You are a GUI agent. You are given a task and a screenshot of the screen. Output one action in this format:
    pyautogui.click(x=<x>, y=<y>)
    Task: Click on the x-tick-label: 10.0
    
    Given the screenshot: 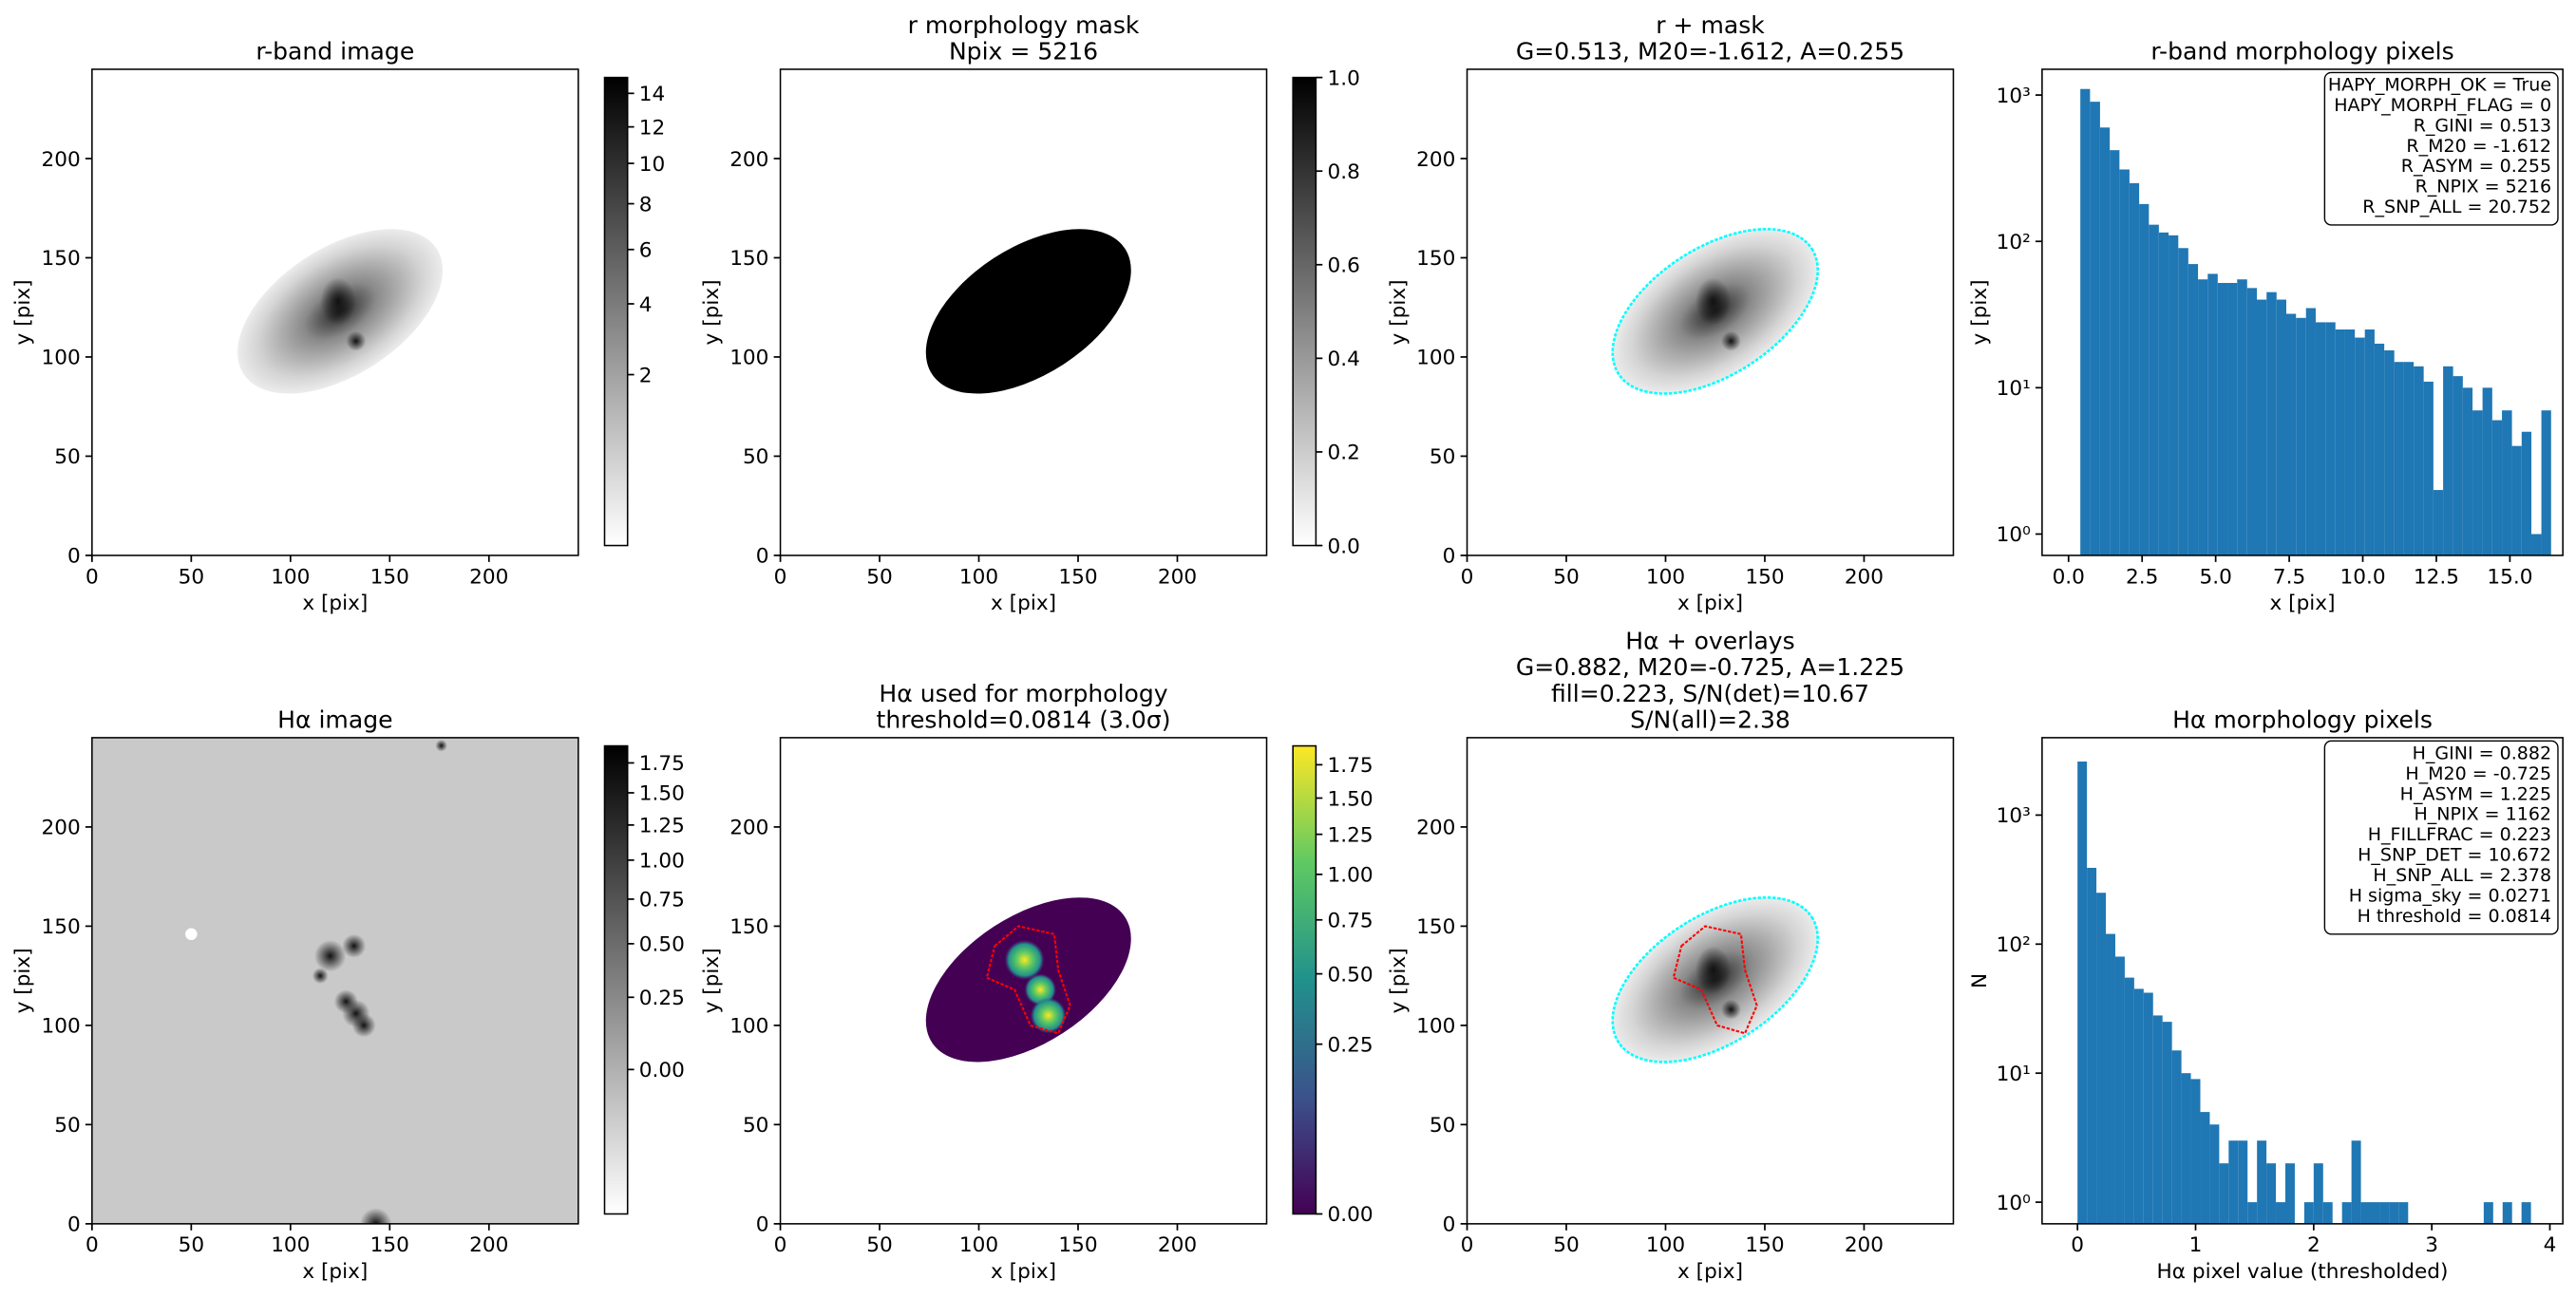 What is the action you would take?
    pyautogui.click(x=2362, y=577)
    